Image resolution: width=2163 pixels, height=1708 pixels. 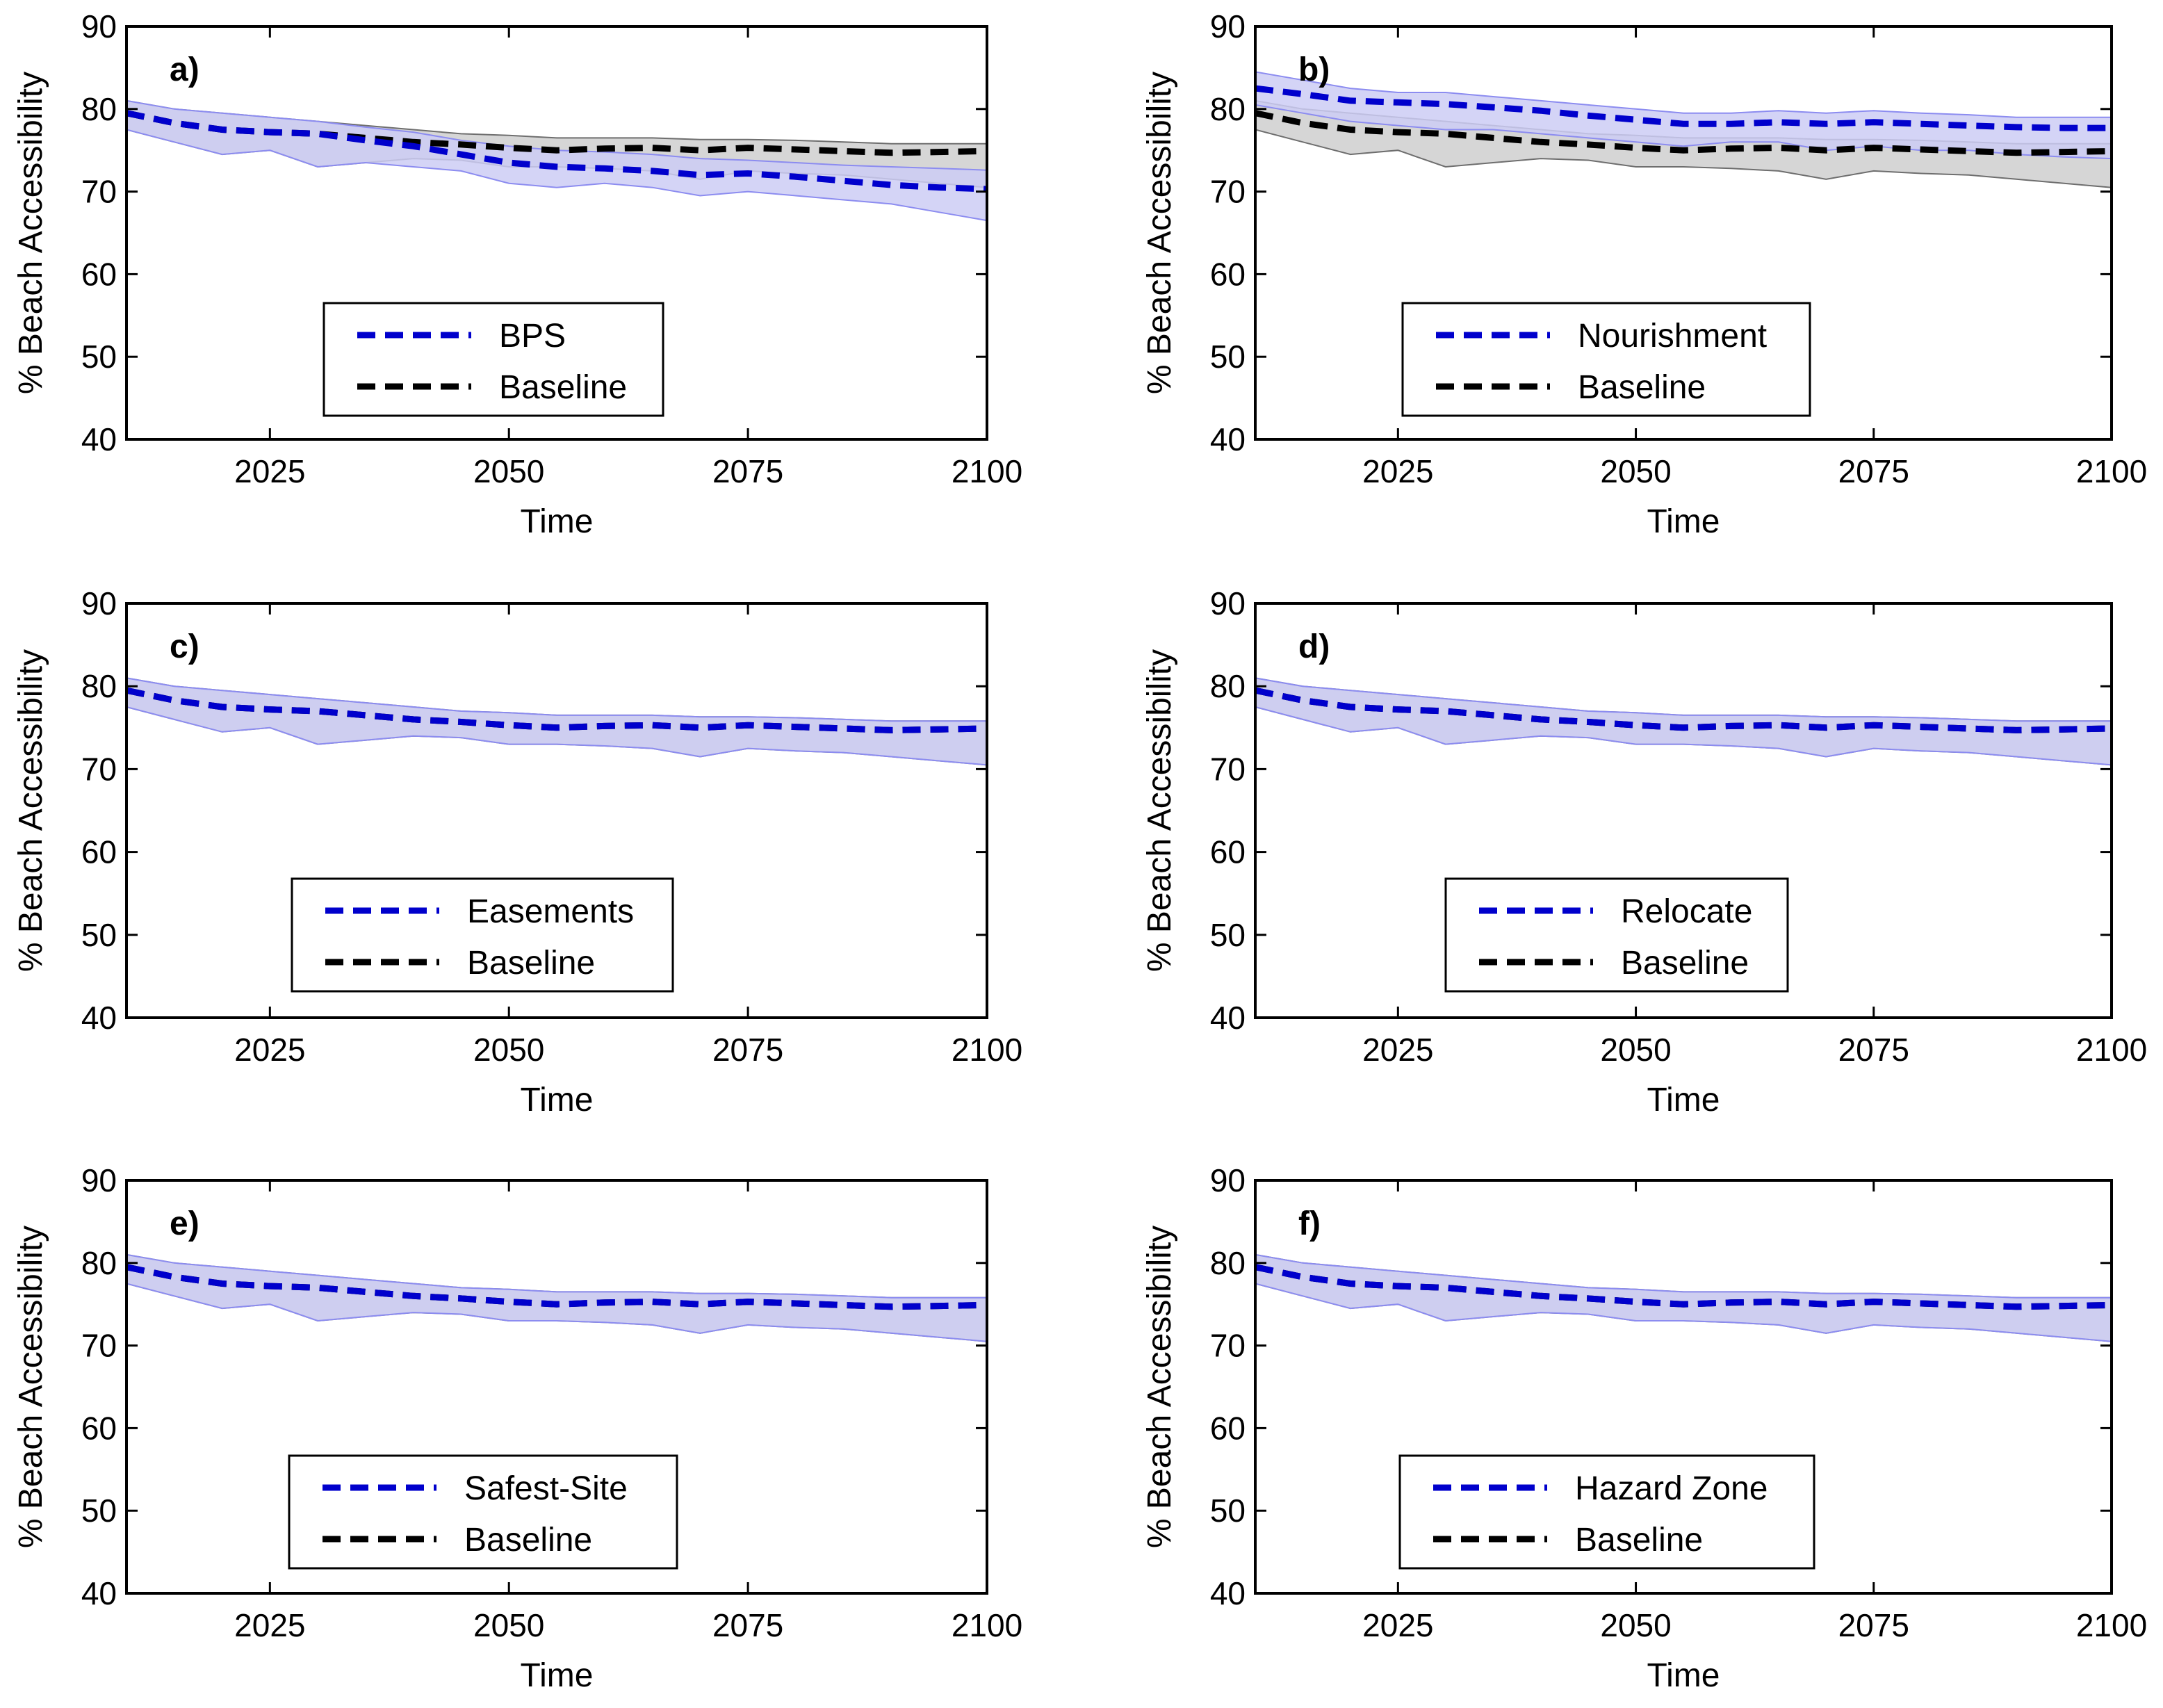 I want to click on legend-label: Relocate, so click(x=1687, y=912).